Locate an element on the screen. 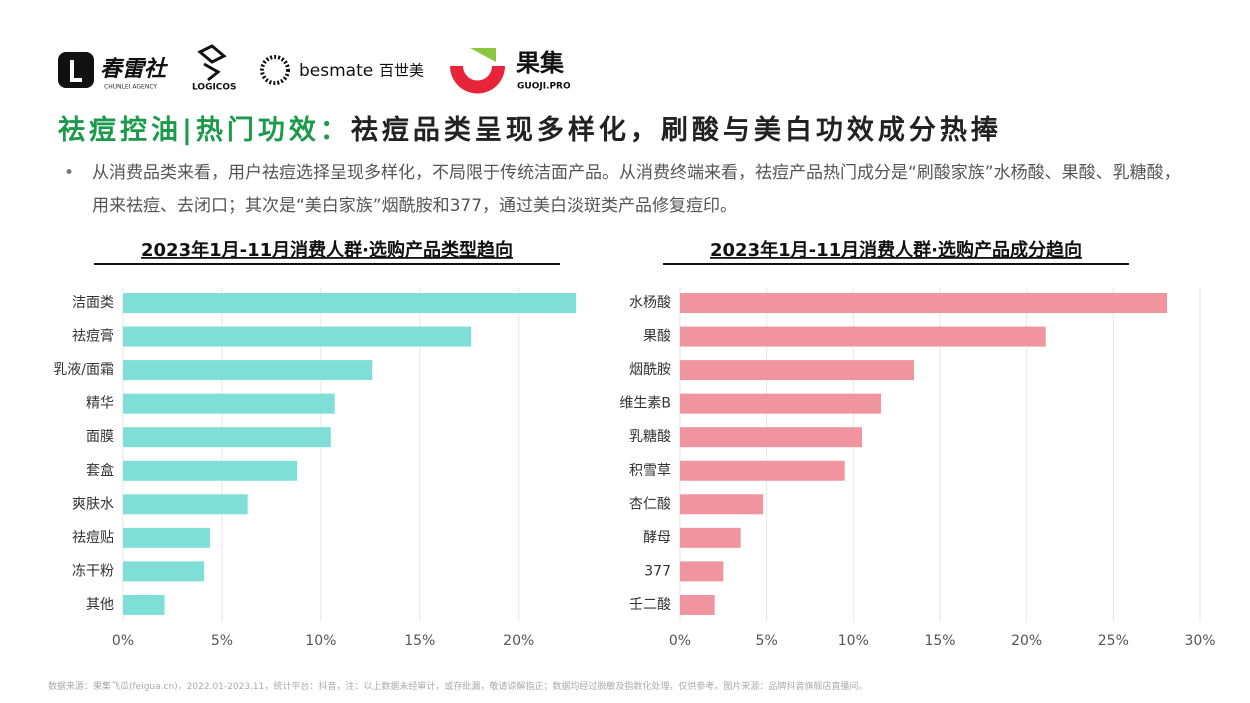 This screenshot has height=703, width=1250. y-tick-label: 精华 is located at coordinates (100, 404).